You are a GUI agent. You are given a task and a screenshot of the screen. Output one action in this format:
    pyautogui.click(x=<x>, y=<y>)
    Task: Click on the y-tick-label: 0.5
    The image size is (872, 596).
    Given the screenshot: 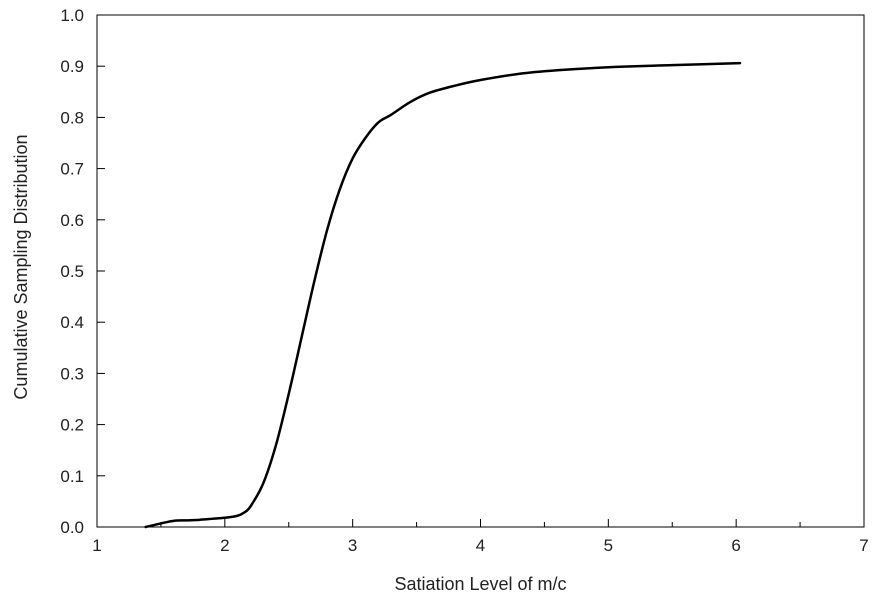 What is the action you would take?
    pyautogui.click(x=72, y=271)
    